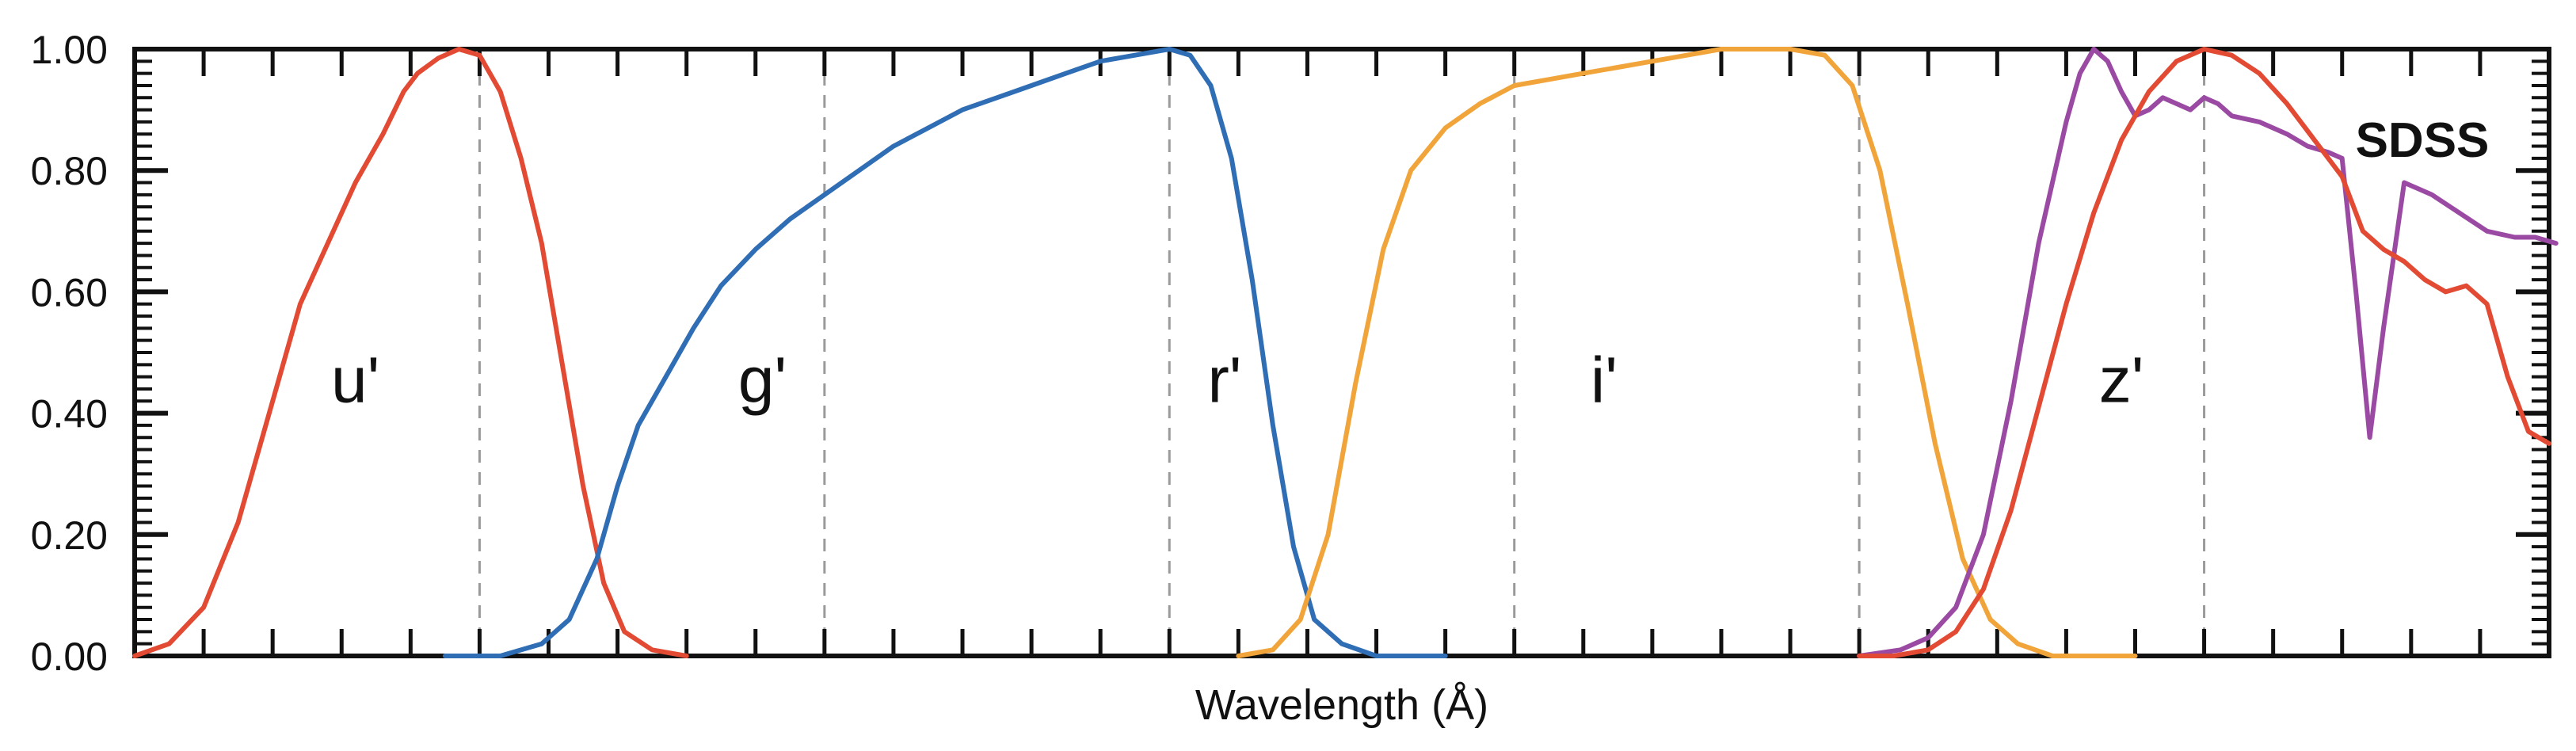 The image size is (2576, 751). Describe the element at coordinates (1341, 705) in the screenshot. I see `x-axis-label: Wavelength (Å)` at that location.